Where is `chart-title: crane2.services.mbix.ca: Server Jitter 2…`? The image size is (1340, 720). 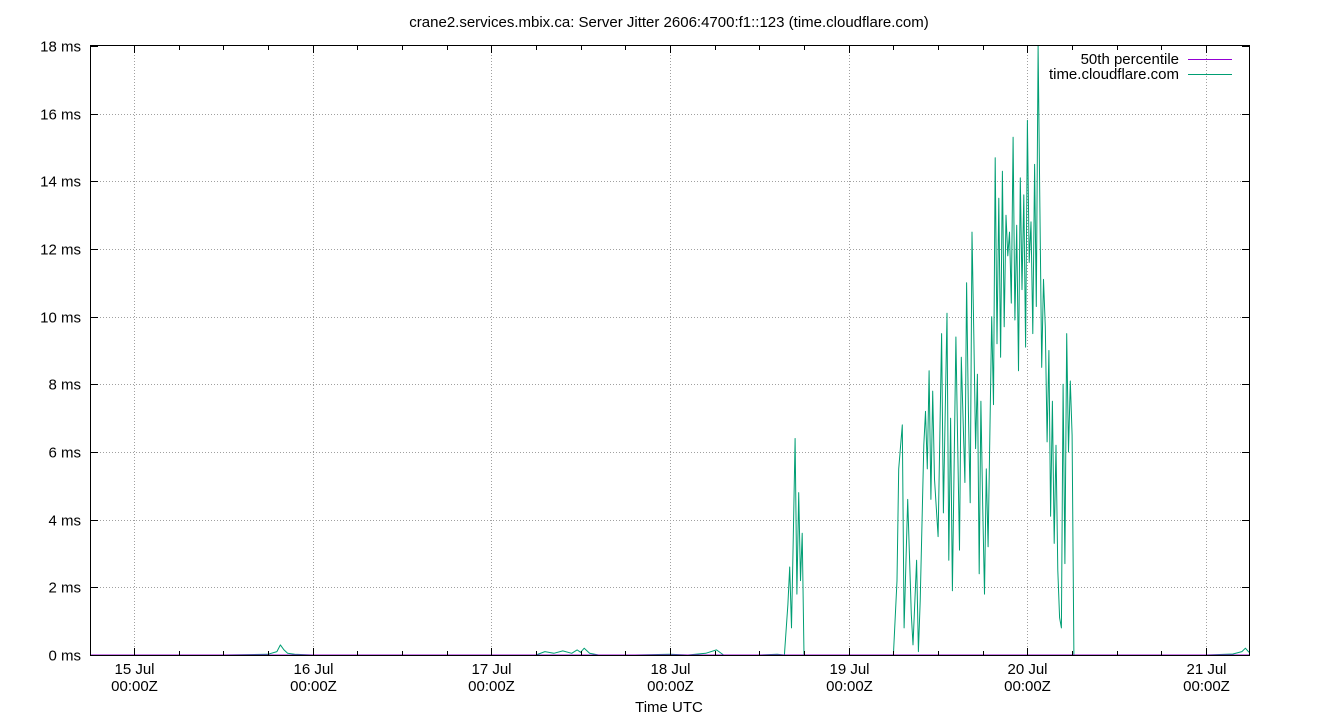
chart-title: crane2.services.mbix.ca: Server Jitter 2… is located at coordinates (668, 22).